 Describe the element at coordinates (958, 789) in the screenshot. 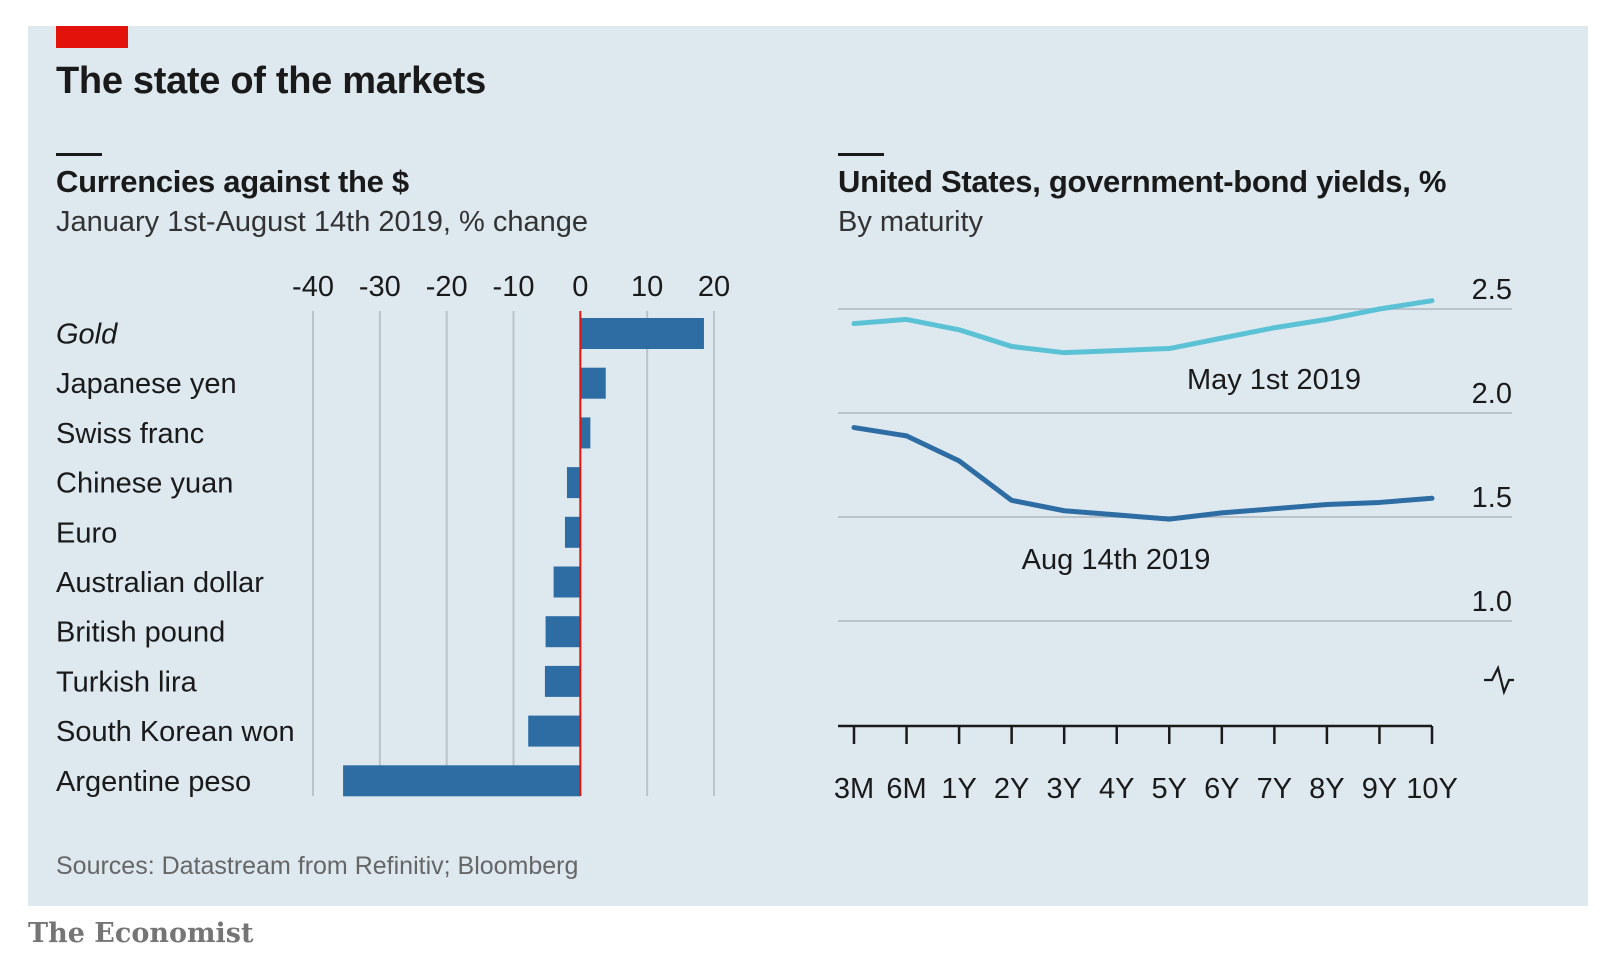

I see `line-x-tick-label: 1Y` at that location.